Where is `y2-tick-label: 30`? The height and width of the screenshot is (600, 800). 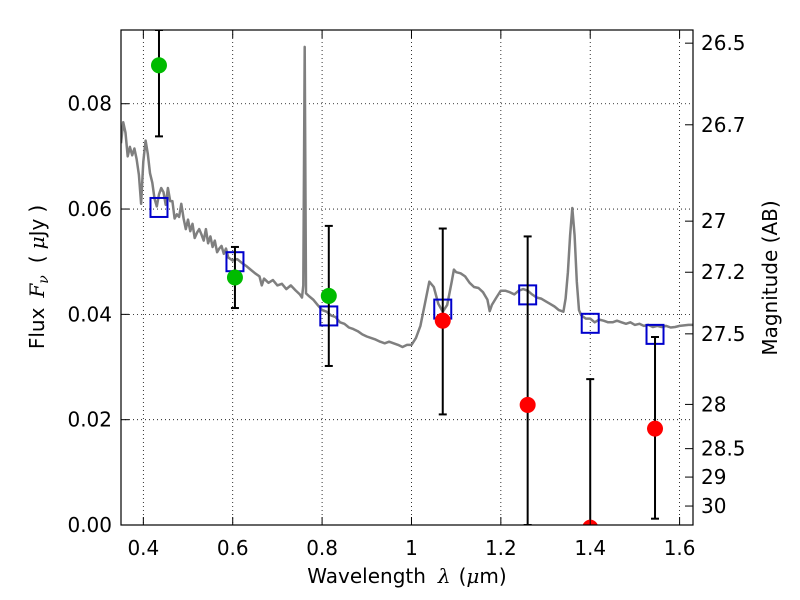 y2-tick-label: 30 is located at coordinates (713, 506).